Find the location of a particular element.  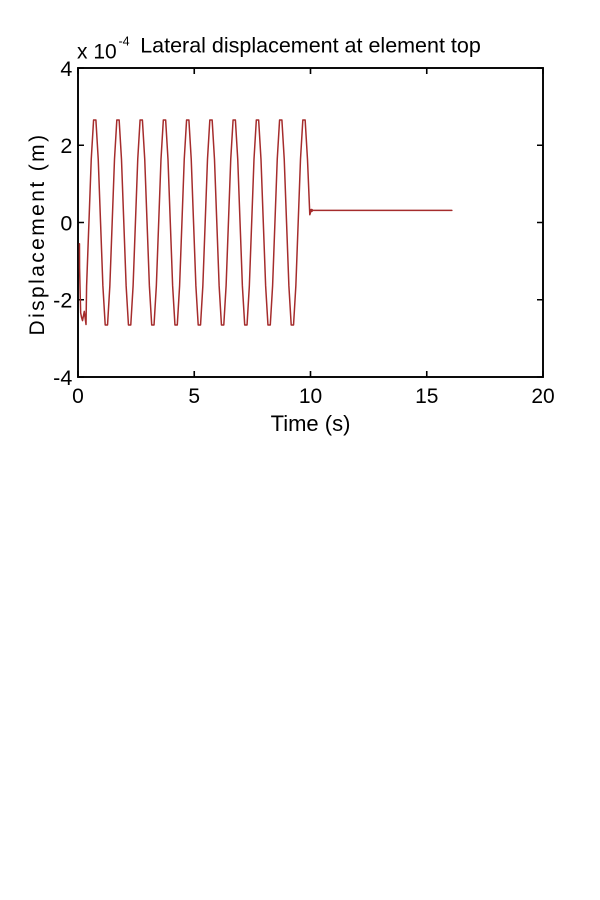

svg-text: Time (s) is located at coordinates (311, 423).